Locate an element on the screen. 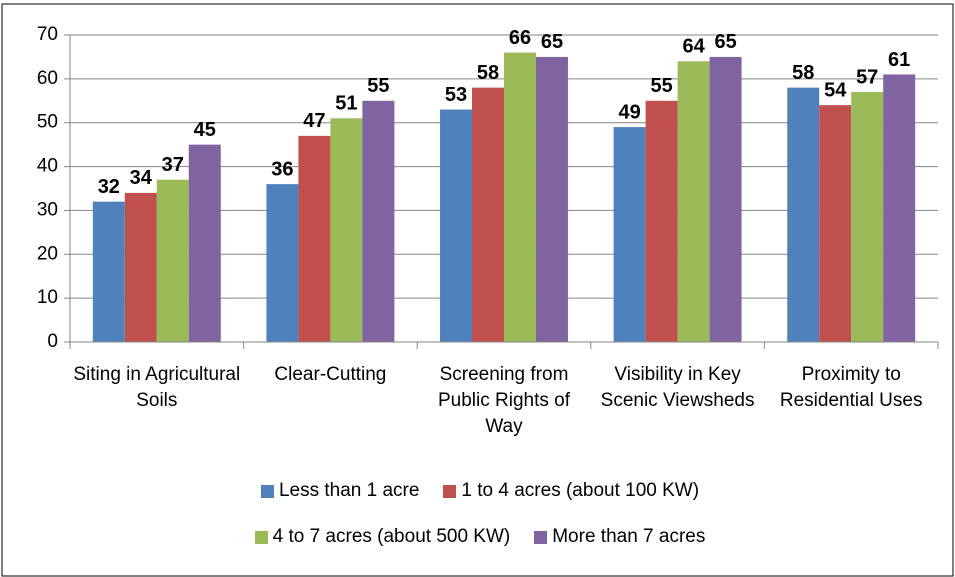 This screenshot has width=955, height=577. y-tick-label: 70 is located at coordinates (47, 34).